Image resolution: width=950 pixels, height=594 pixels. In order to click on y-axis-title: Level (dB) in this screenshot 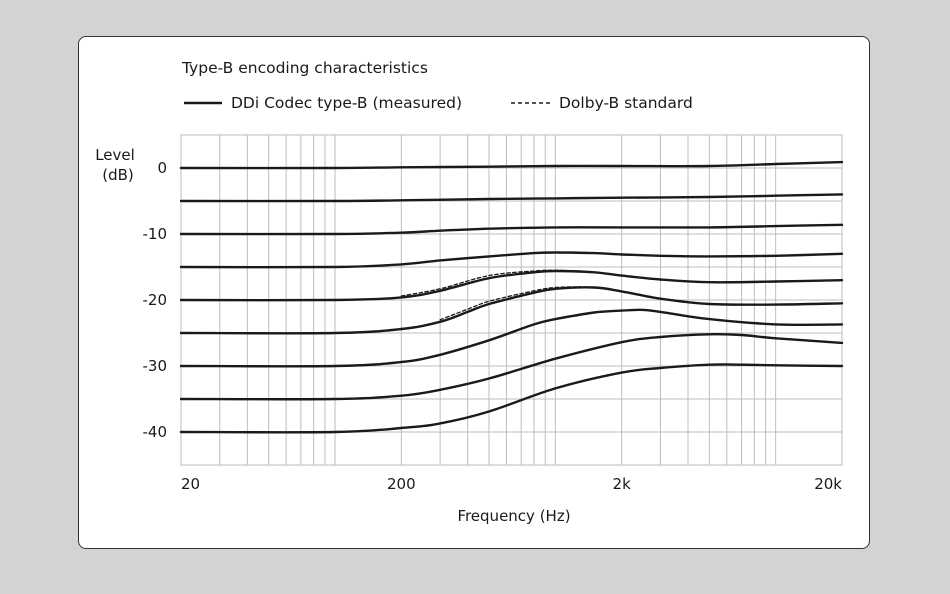, I will do `click(115, 165)`.